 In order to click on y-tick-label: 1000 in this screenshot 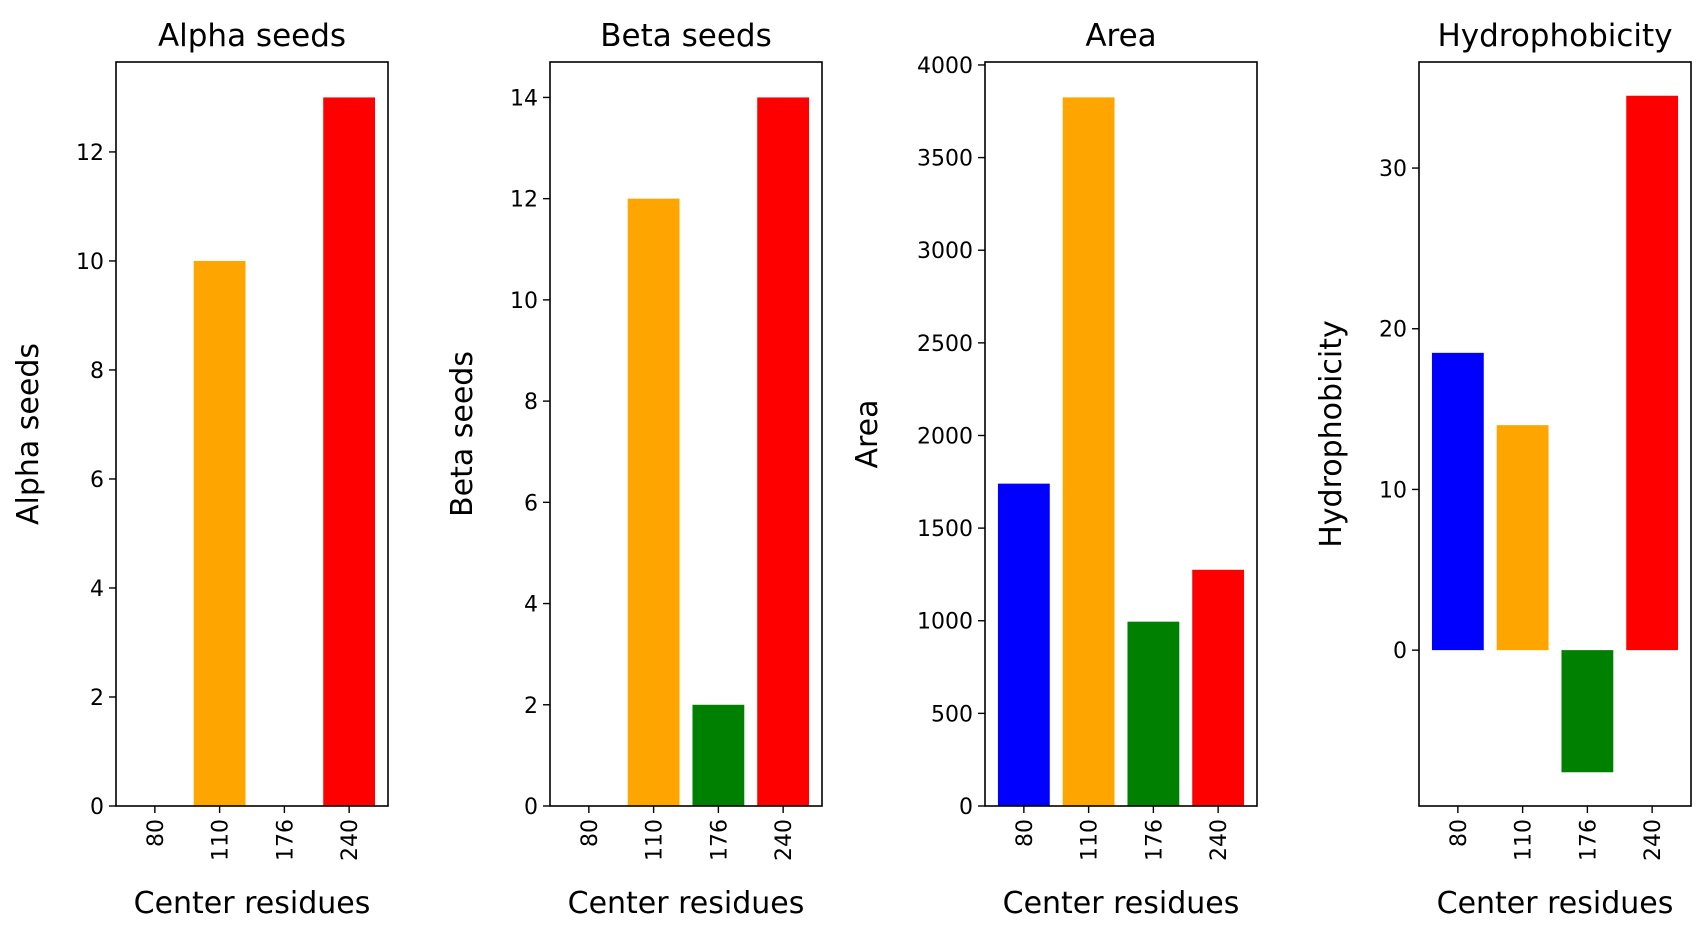, I will do `click(945, 622)`.